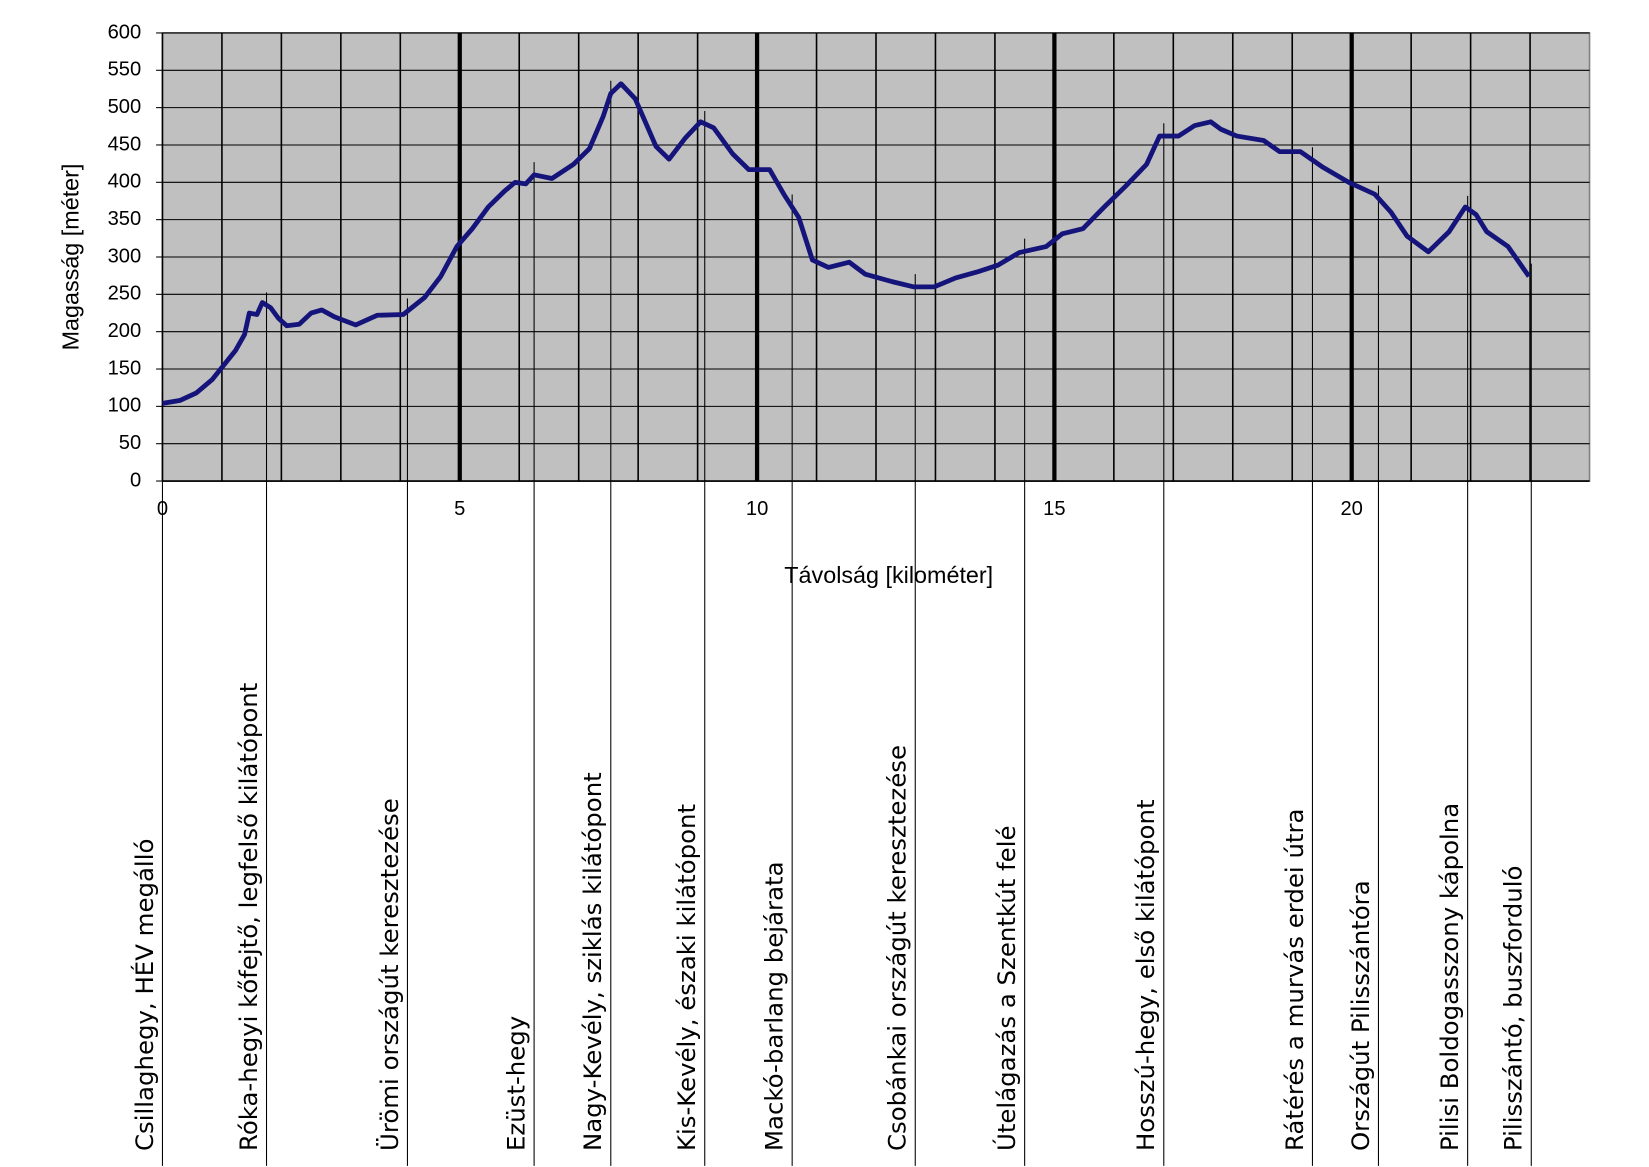 Image resolution: width=1649 pixels, height=1167 pixels. Describe the element at coordinates (774, 1006) in the screenshot. I see `landmark-label: Mackó-barlang bejárata` at that location.